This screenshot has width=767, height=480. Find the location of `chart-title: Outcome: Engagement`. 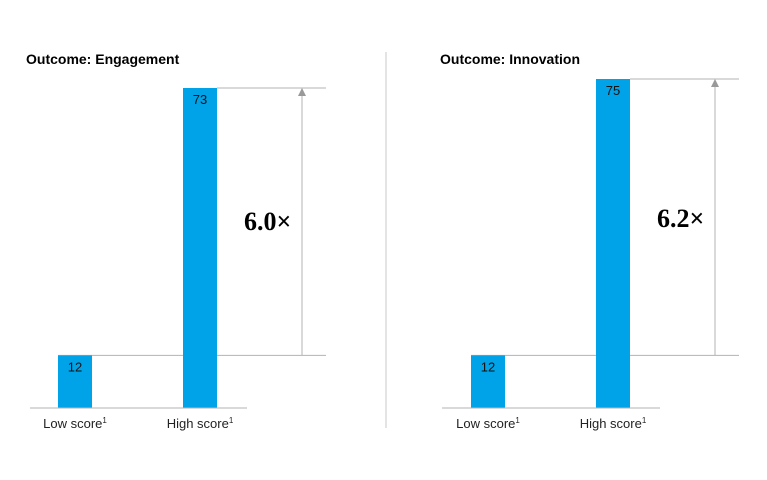

chart-title: Outcome: Engagement is located at coordinates (103, 59).